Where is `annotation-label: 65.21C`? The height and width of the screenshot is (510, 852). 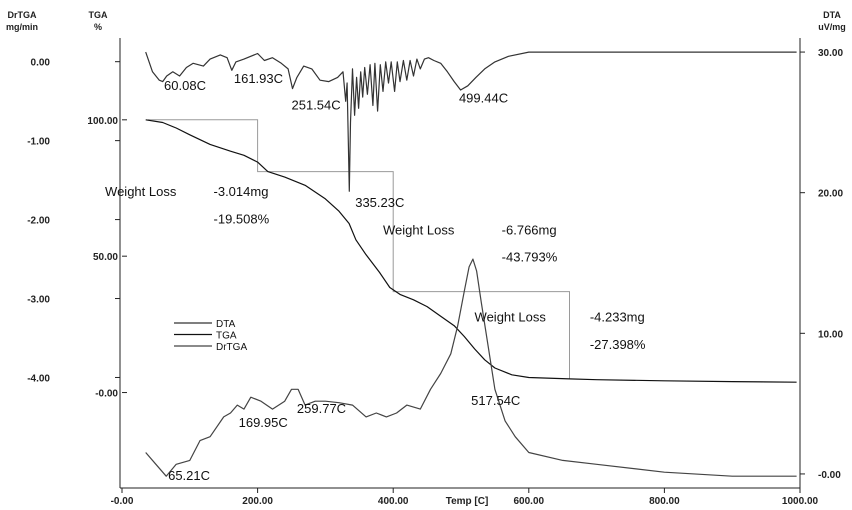
annotation-label: 65.21C is located at coordinates (189, 475).